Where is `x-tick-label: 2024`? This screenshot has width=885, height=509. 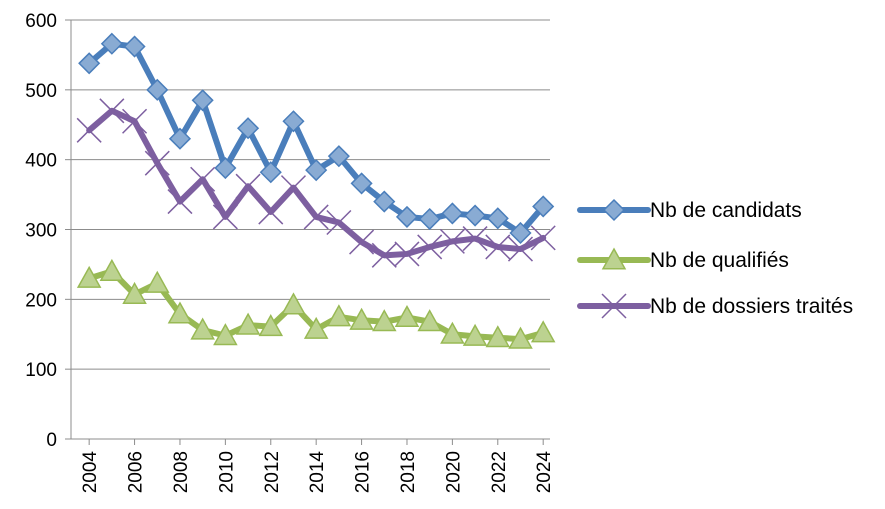 x-tick-label: 2024 is located at coordinates (544, 472).